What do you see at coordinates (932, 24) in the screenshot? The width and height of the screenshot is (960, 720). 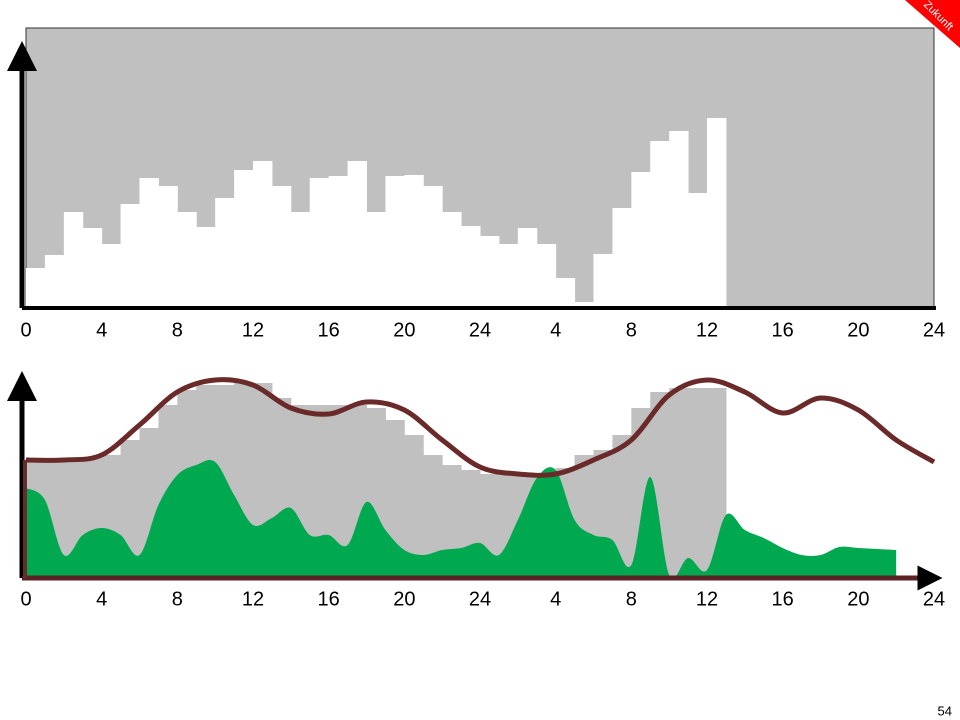 I see `badge-shape` at bounding box center [932, 24].